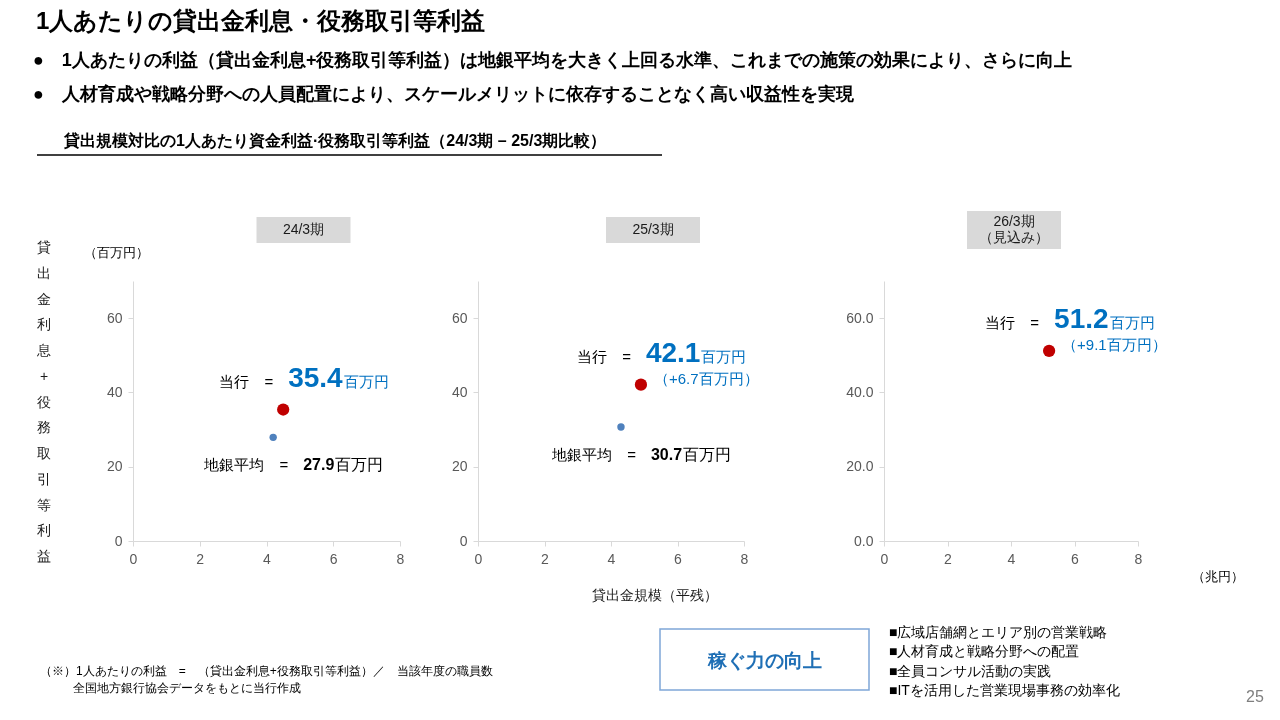 The height and width of the screenshot is (720, 1280). I want to click on y-tick-label: 40.0, so click(860, 391).